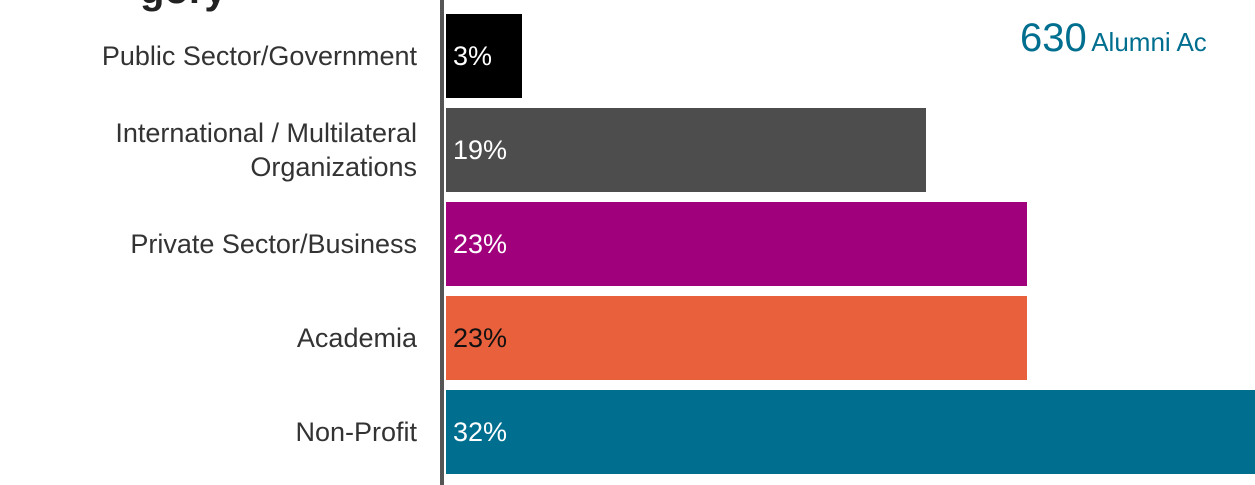 The width and height of the screenshot is (1255, 485). I want to click on bar-value-international: 19%, so click(480, 150).